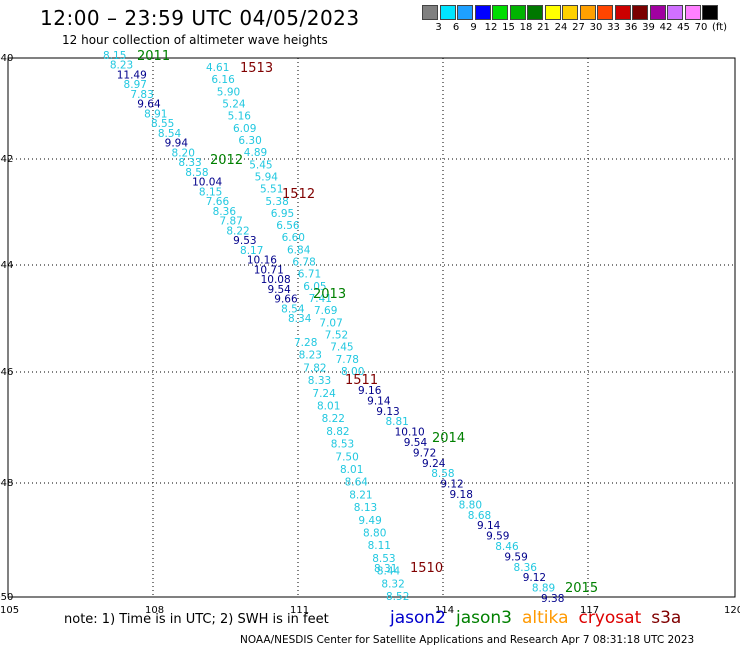 The width and height of the screenshot is (740, 650). I want to click on swh-value: 8.00, so click(352, 372).